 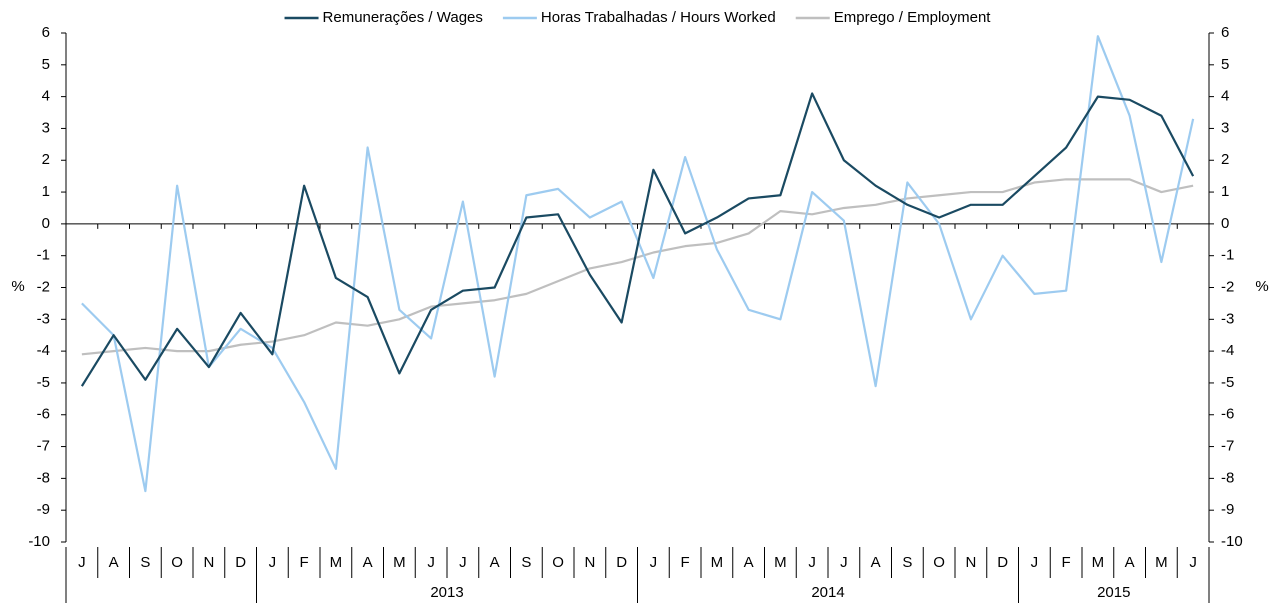 I want to click on y-tick-label: 5, so click(x=46, y=64).